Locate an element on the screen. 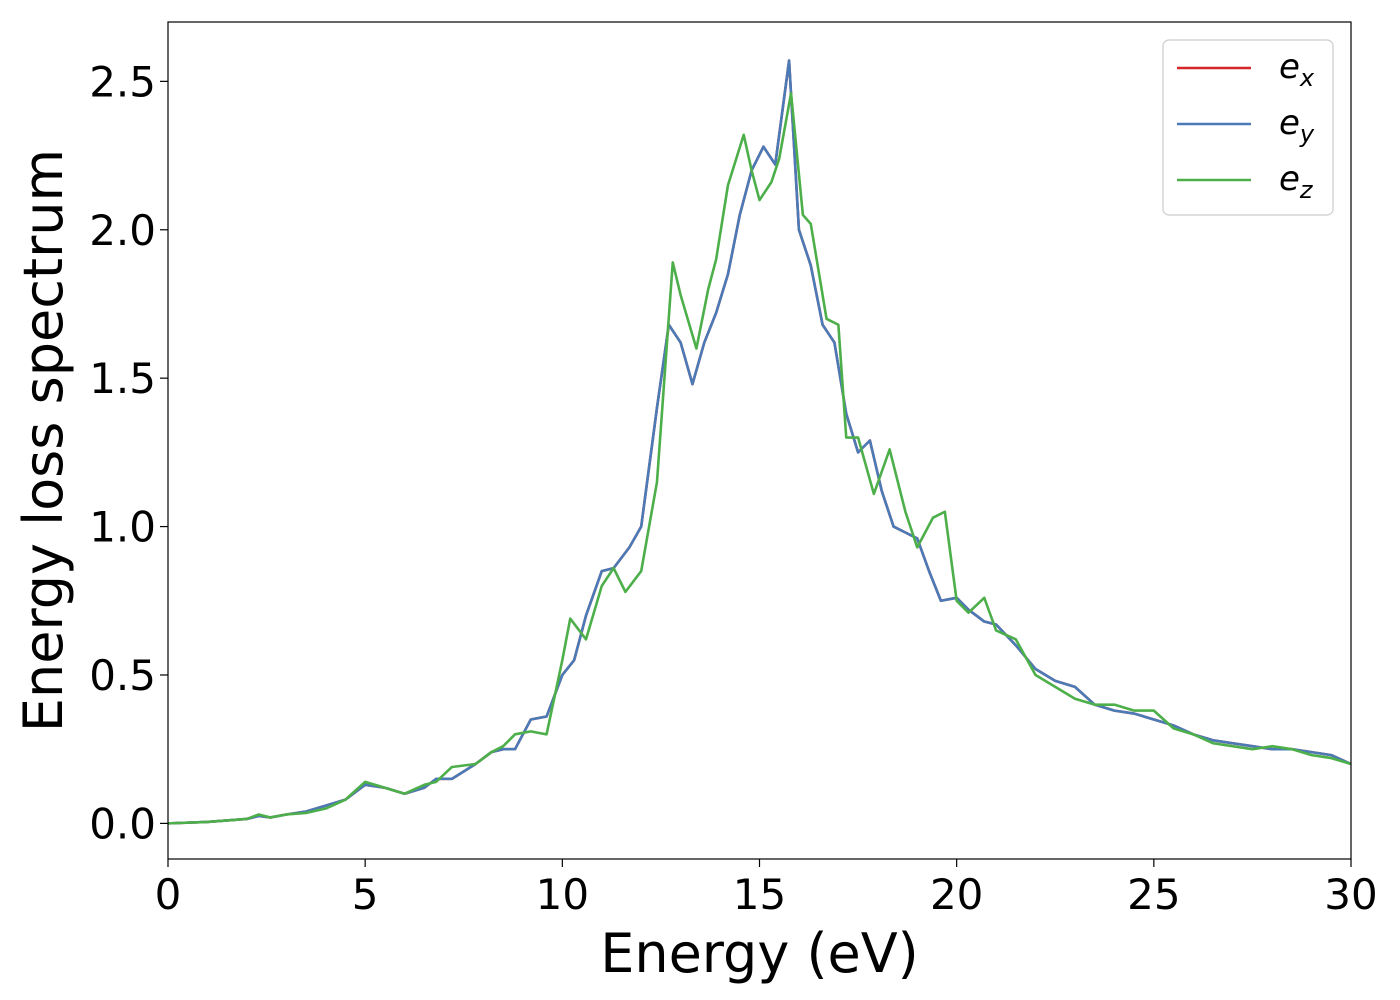 The image size is (1400, 1000). x-tick-label: 0 is located at coordinates (168, 894).